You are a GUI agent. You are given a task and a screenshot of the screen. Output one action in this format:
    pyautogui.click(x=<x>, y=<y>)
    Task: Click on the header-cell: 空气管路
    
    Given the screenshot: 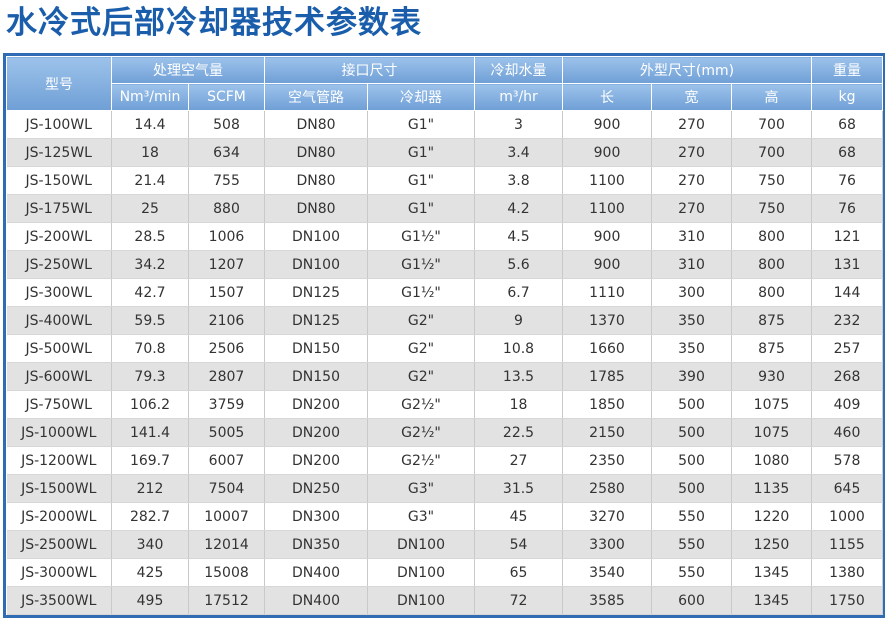 What is the action you would take?
    pyautogui.click(x=316, y=97)
    